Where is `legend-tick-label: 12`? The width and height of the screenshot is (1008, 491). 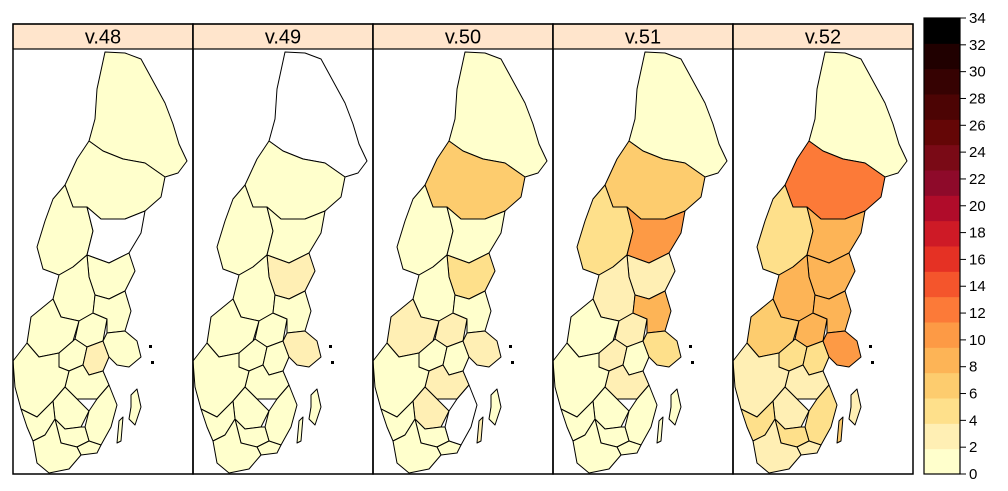
legend-tick-label: 12 is located at coordinates (977, 313).